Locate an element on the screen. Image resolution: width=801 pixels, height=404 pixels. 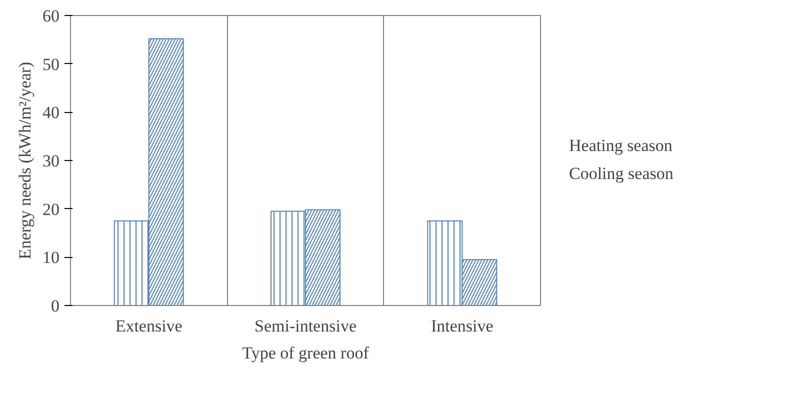
x-tick-label: Extensive is located at coordinates (148, 326).